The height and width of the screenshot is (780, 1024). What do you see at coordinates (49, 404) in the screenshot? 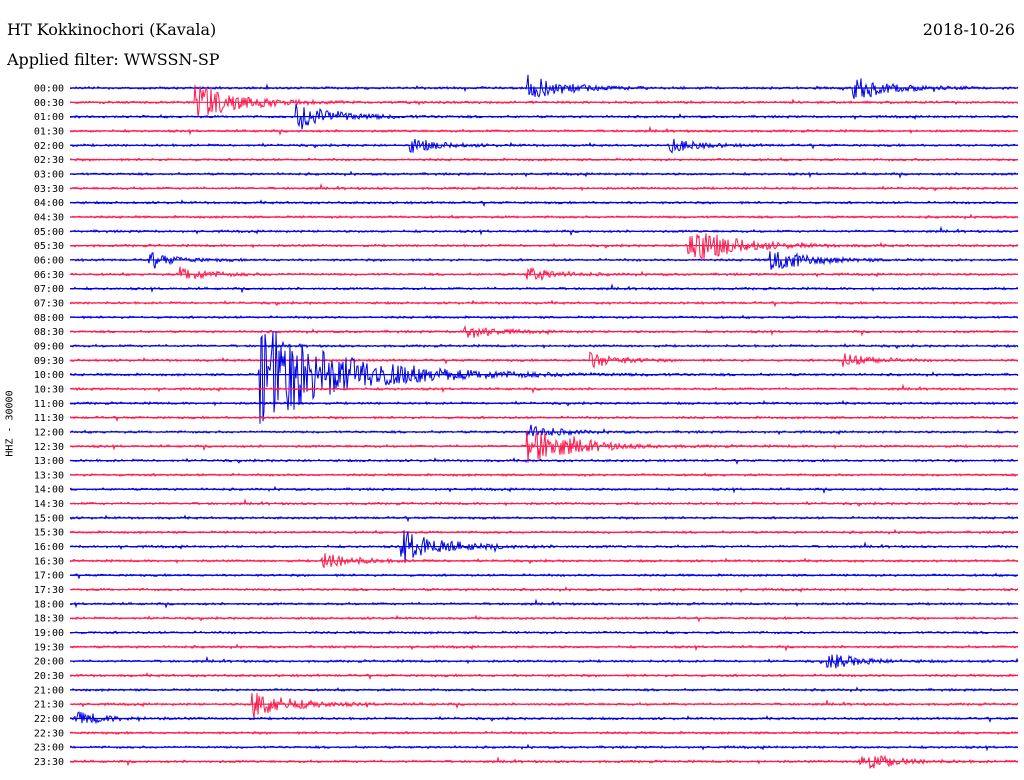
I see `time-label: 11:00` at bounding box center [49, 404].